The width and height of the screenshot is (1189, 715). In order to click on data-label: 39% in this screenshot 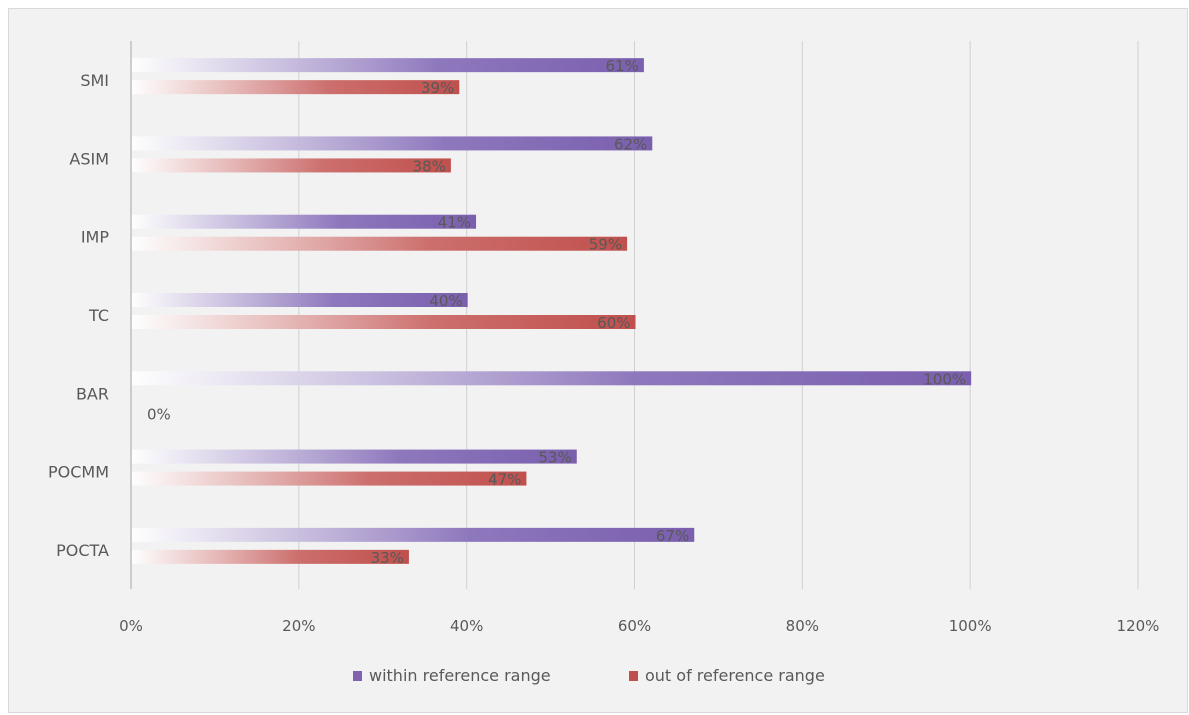, I will do `click(437, 88)`.